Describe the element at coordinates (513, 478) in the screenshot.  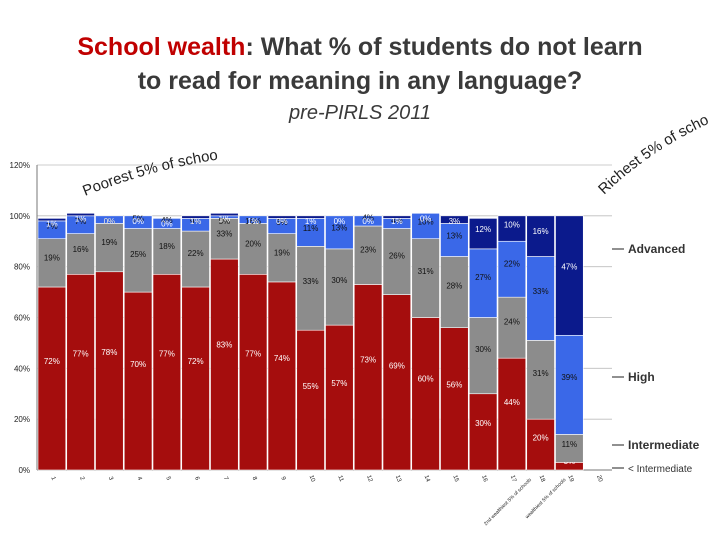
I see `x-tick-label: 17` at that location.